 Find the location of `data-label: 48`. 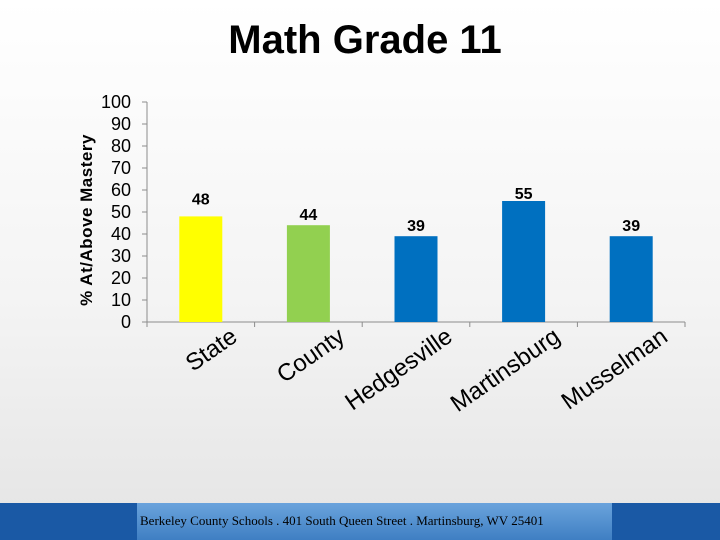

data-label: 48 is located at coordinates (201, 199).